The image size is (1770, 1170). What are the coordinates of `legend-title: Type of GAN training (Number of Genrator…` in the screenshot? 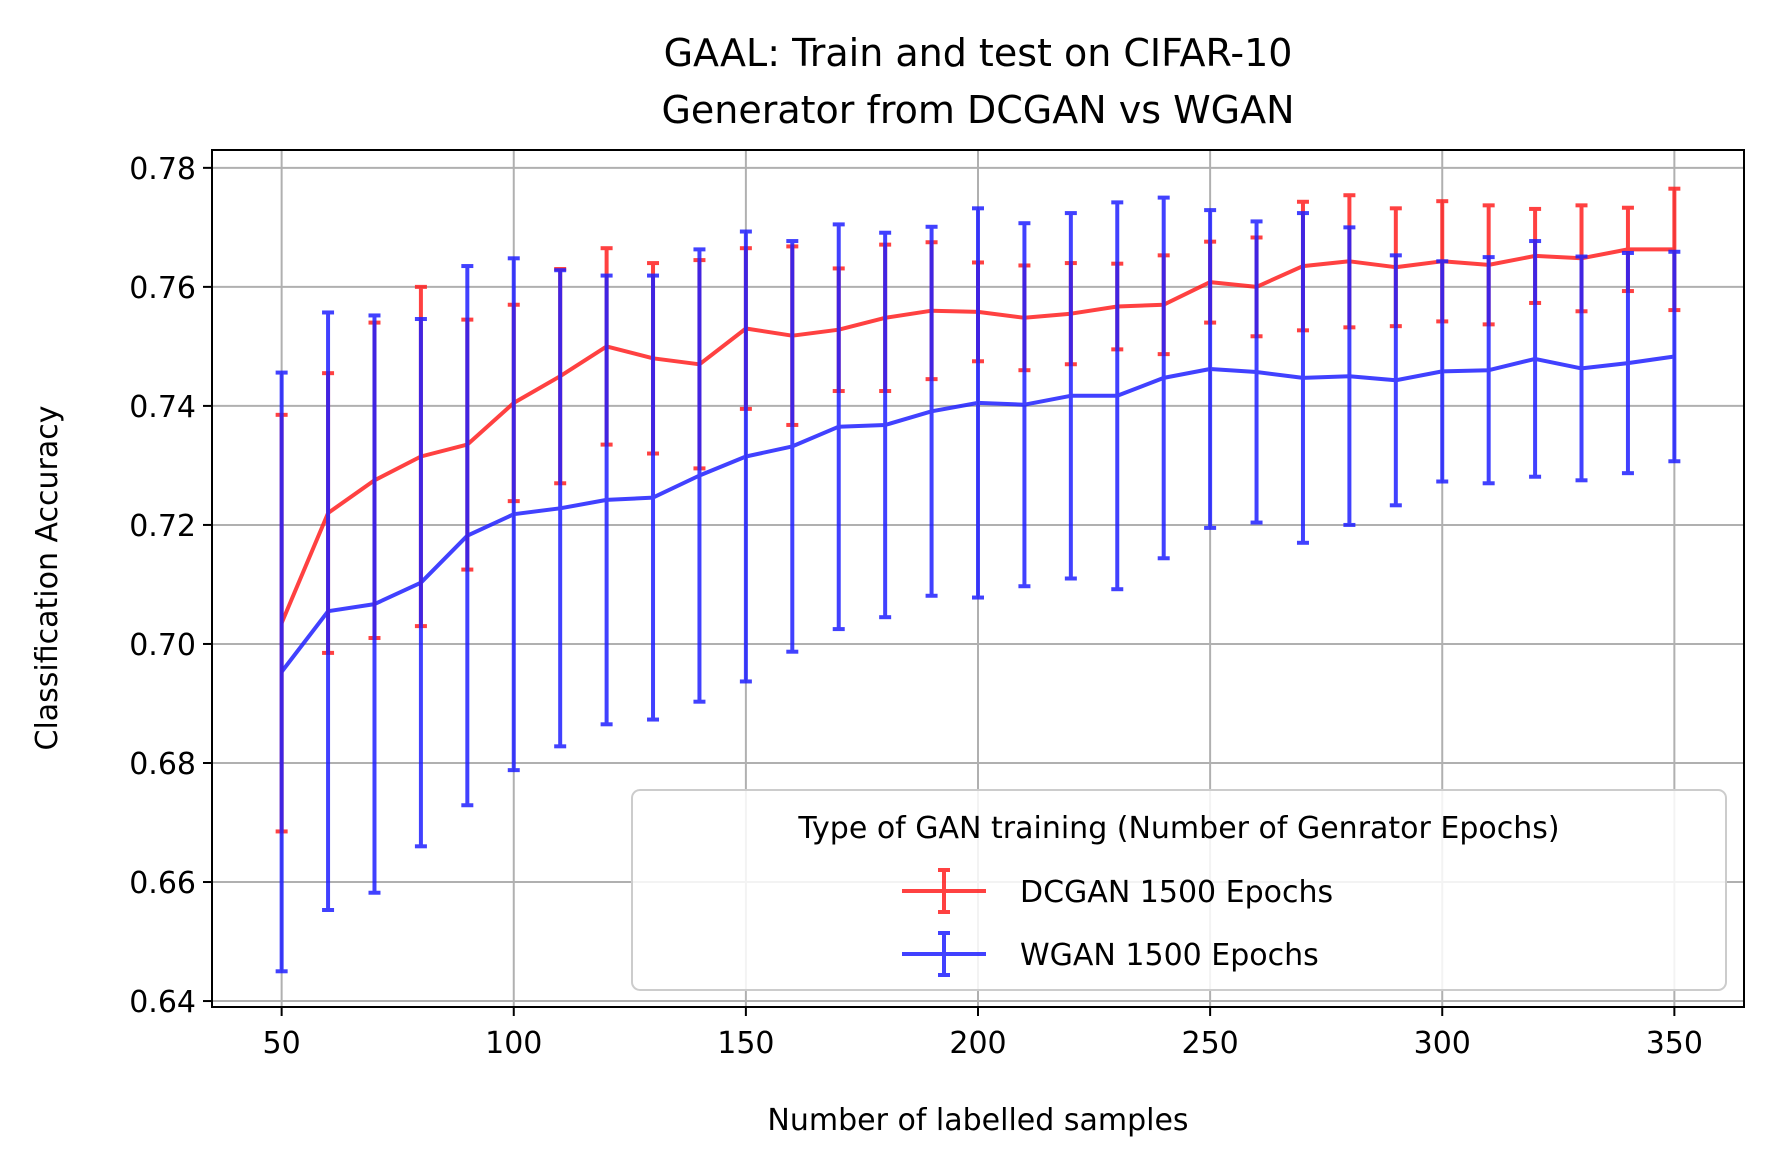 It's located at (1178, 828).